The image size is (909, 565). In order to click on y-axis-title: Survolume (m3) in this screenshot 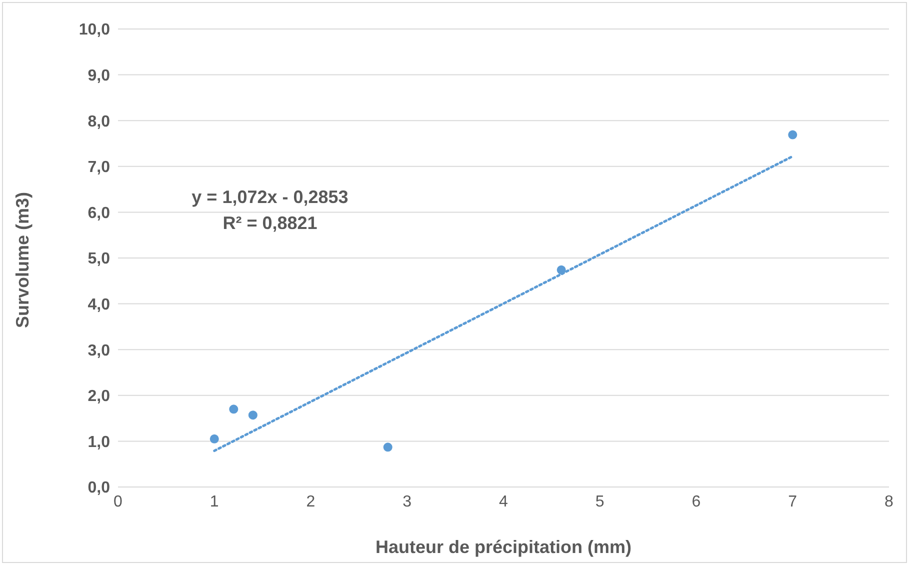, I will do `click(22, 260)`.